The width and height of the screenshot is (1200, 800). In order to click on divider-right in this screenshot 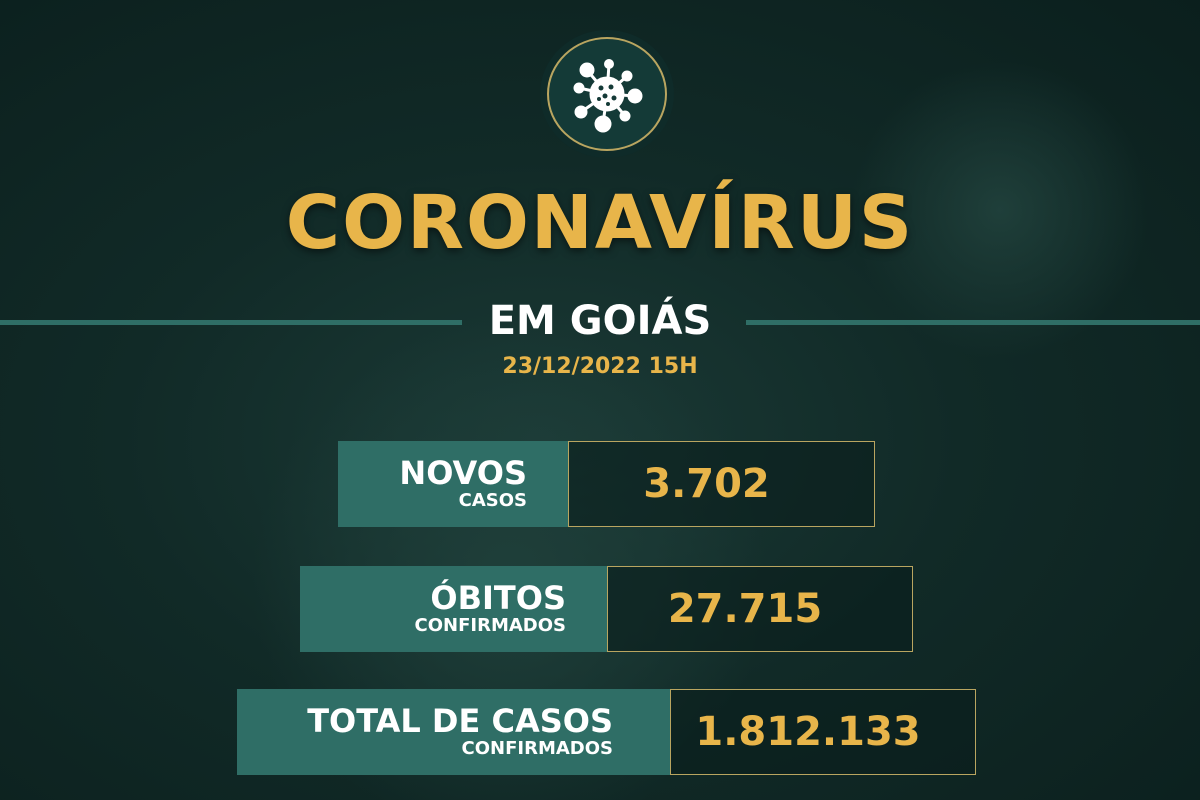, I will do `click(973, 322)`.